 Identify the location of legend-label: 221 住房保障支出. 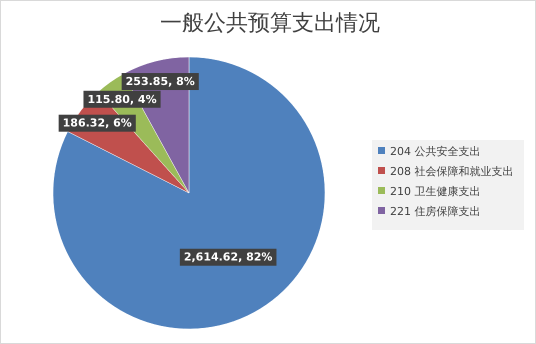
(435, 211).